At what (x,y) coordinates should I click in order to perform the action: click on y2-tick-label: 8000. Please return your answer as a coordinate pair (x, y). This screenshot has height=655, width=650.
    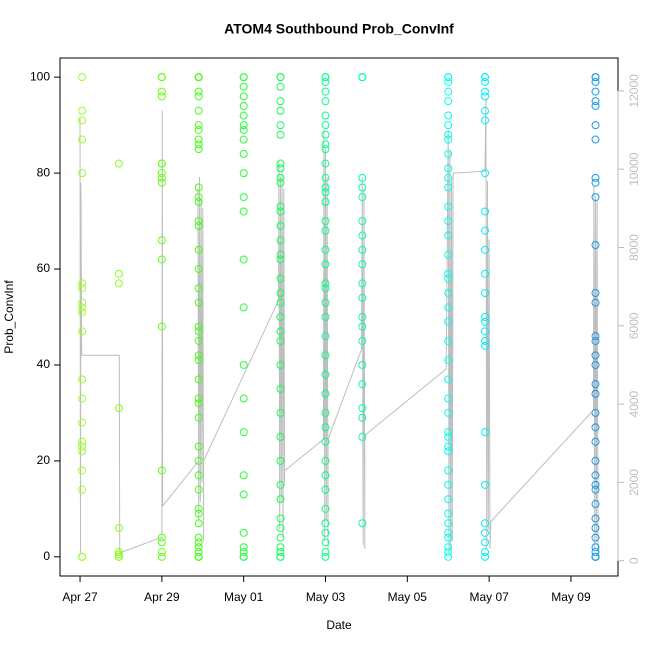
    Looking at the image, I should click on (634, 247).